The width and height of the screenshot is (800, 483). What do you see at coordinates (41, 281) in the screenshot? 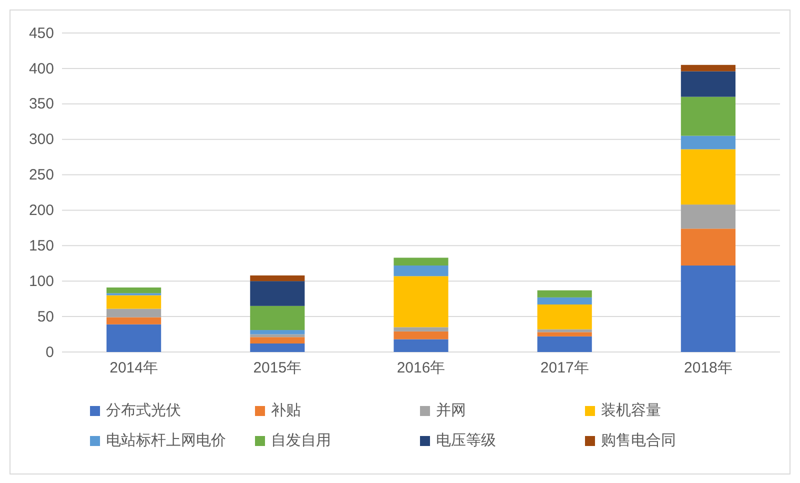
I see `y-tick-label: 100` at bounding box center [41, 281].